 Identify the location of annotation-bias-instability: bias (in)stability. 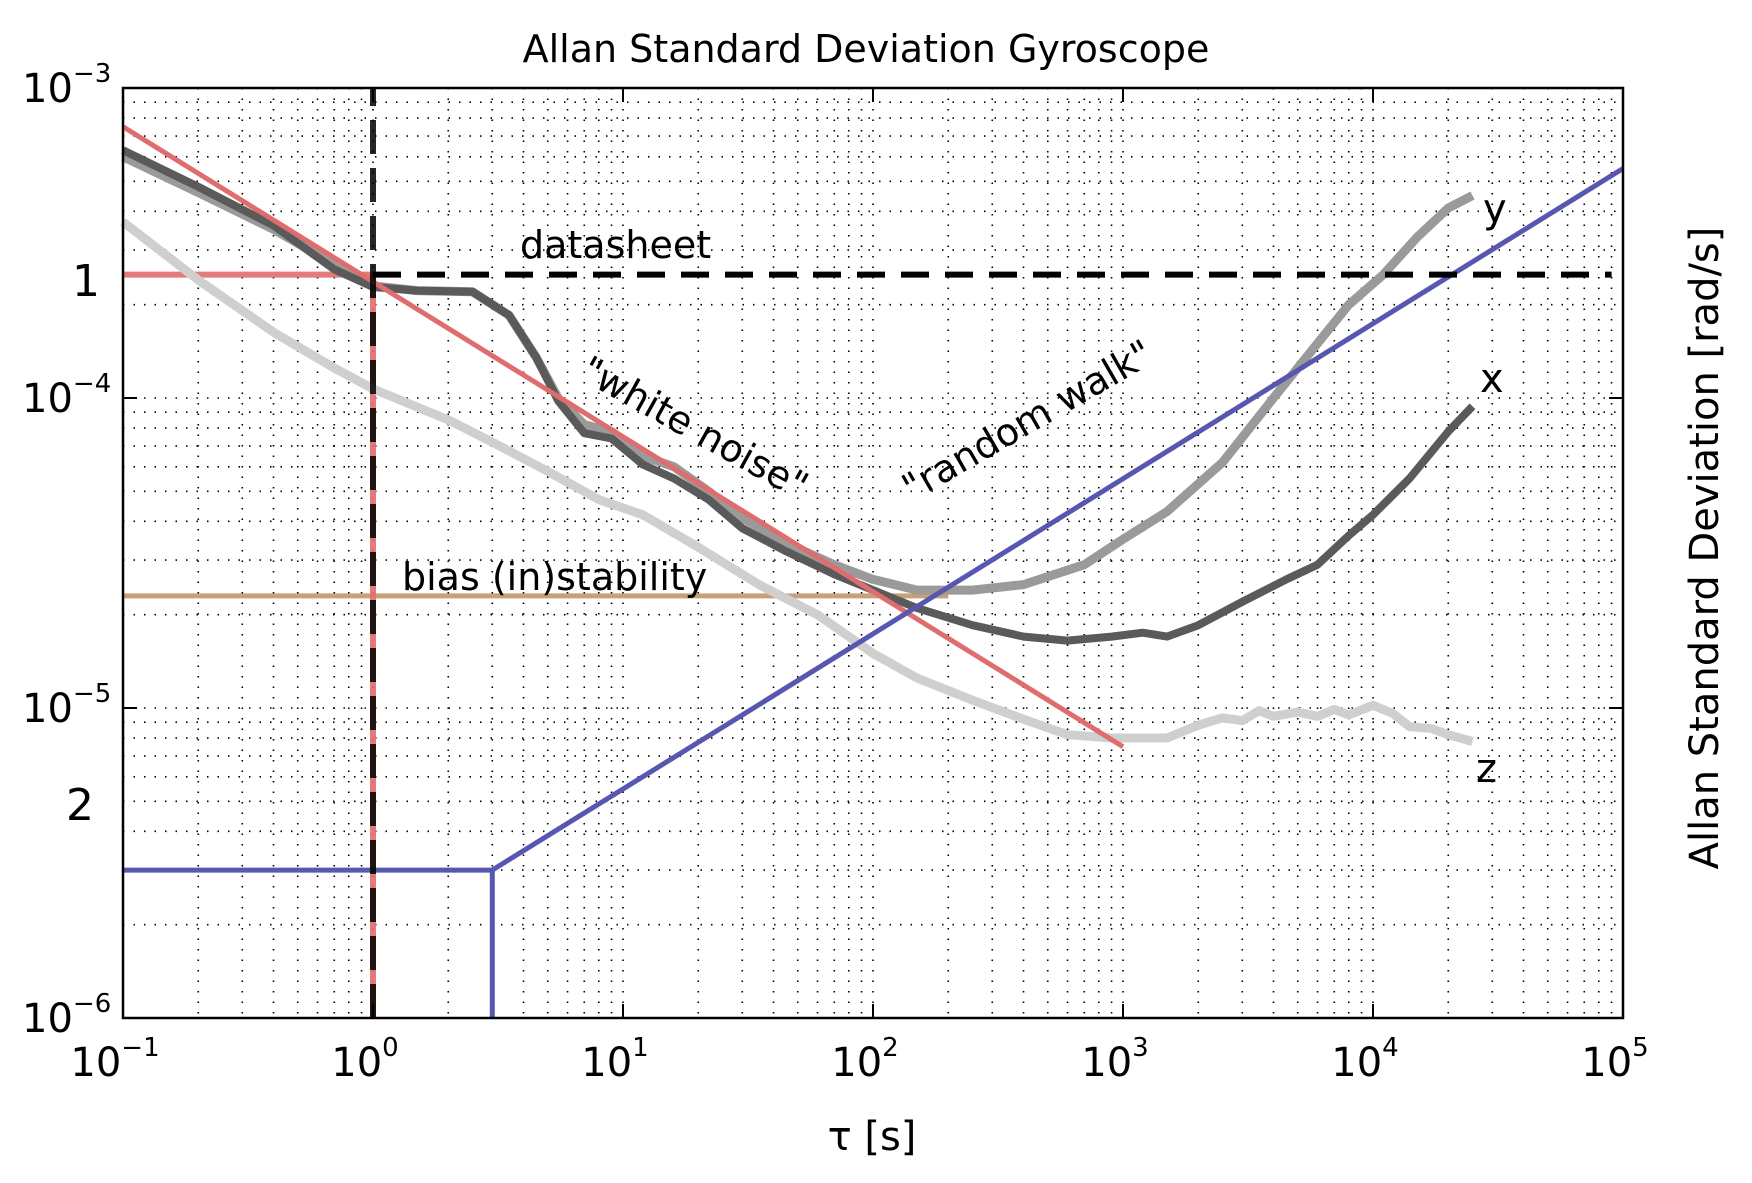
(554, 577).